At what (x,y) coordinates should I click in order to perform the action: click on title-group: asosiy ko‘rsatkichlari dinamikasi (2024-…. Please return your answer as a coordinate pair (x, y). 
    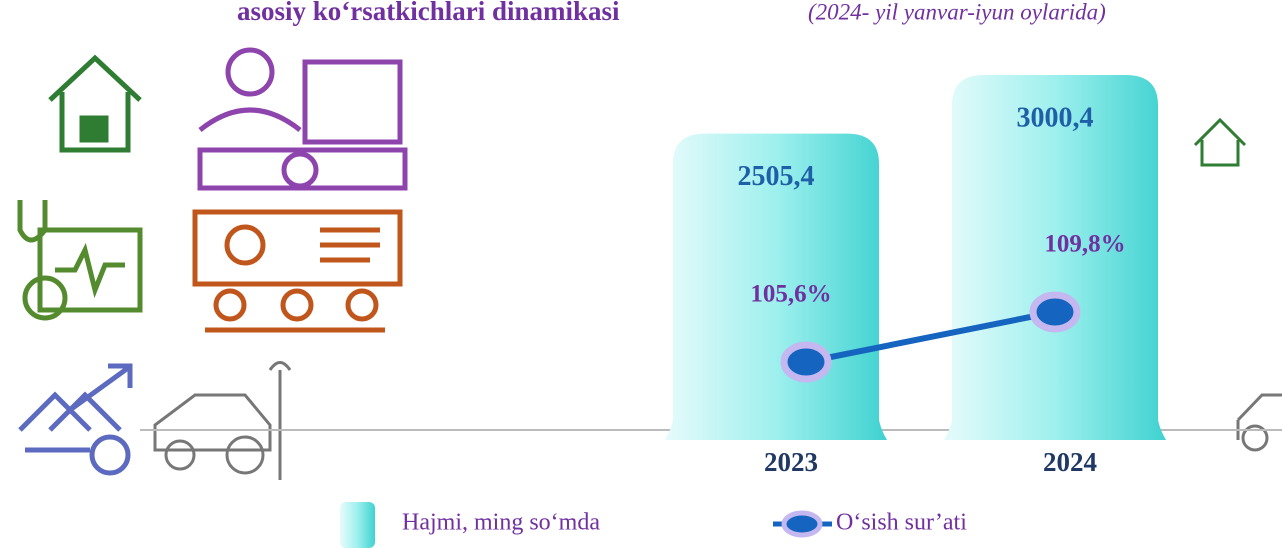
    Looking at the image, I should click on (671, 13).